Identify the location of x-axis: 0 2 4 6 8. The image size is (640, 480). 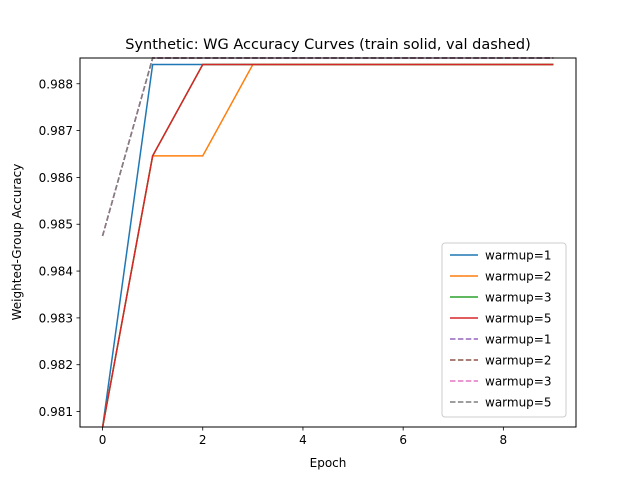
(303, 437).